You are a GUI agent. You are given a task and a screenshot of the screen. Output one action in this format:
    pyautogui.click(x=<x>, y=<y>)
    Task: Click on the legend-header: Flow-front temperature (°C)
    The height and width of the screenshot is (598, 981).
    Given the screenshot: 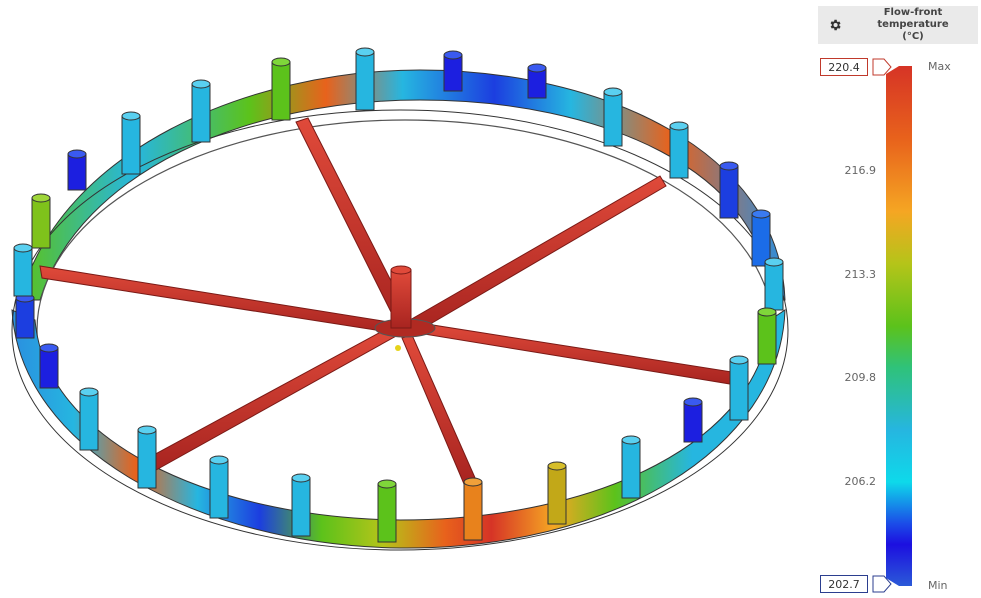 What is the action you would take?
    pyautogui.click(x=898, y=25)
    